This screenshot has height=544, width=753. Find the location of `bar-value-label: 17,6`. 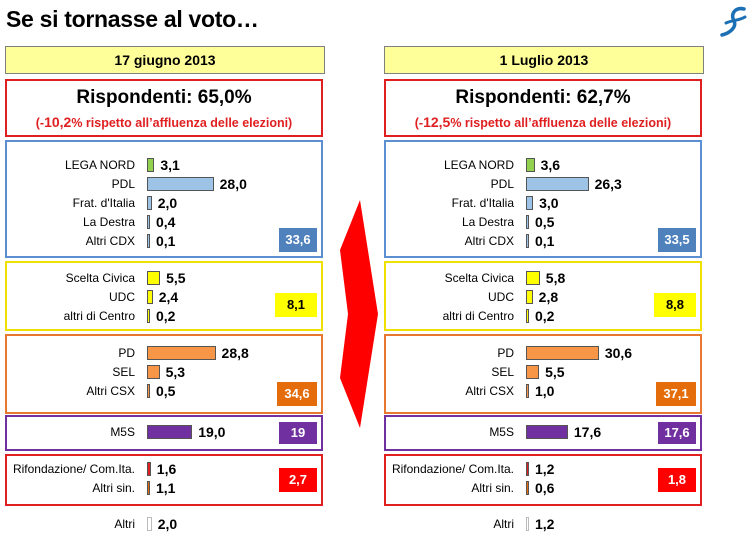

bar-value-label: 17,6 is located at coordinates (587, 432).